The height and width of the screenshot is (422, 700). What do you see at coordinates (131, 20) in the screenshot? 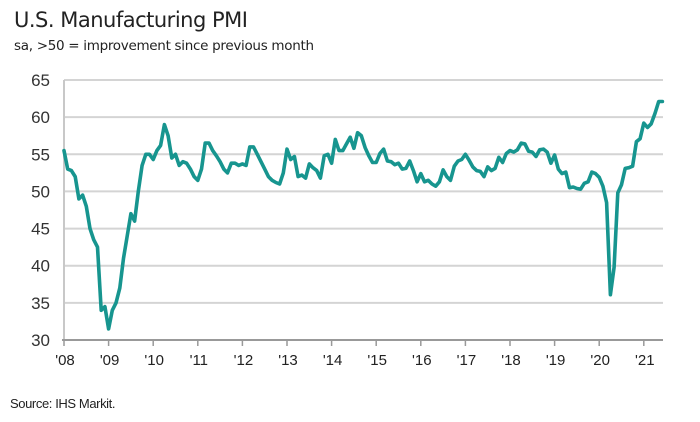
I see `chart-title: U.S. Manufacturing PMI` at bounding box center [131, 20].